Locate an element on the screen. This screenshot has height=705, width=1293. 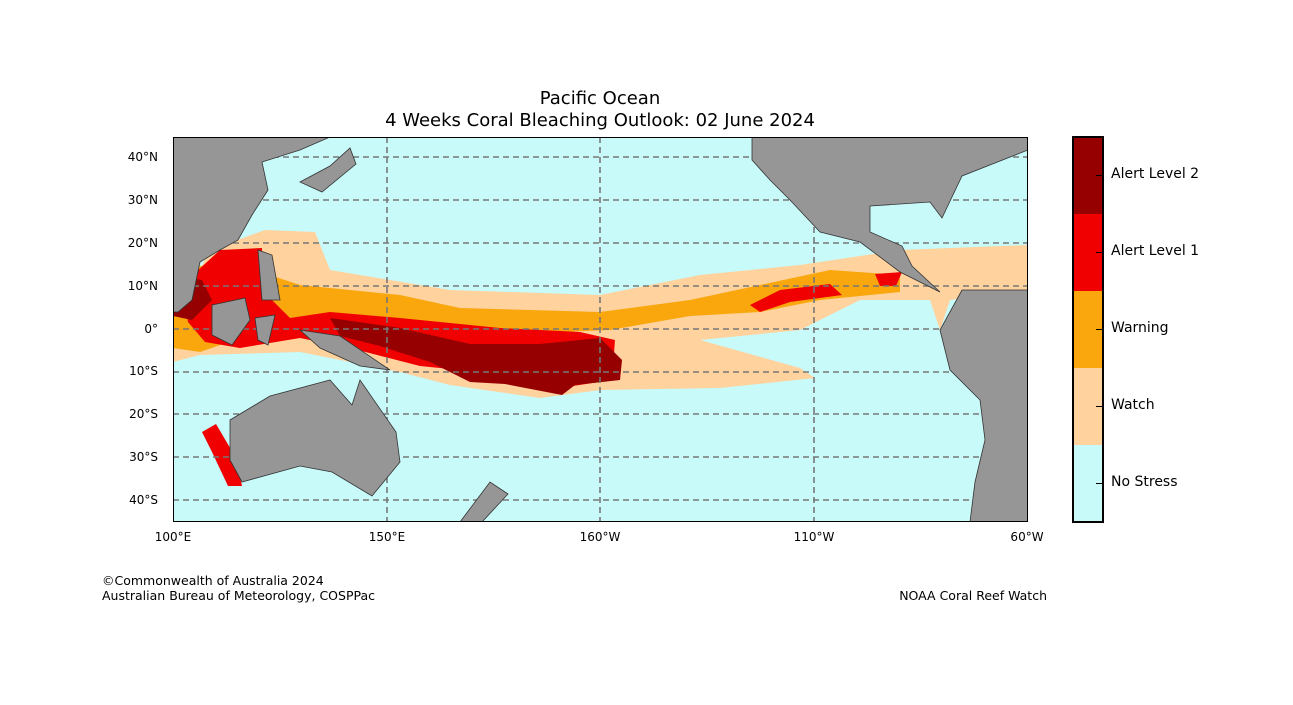
lat-tick: 10°S is located at coordinates (143, 371).